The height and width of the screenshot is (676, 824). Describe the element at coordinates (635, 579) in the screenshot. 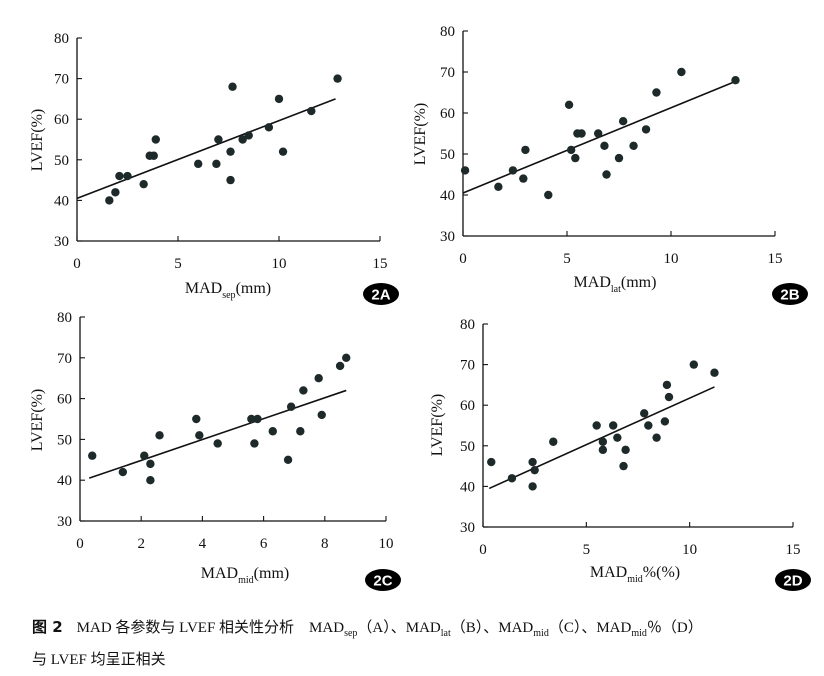

I see `x-axis-title-sub-2d: mid` at that location.